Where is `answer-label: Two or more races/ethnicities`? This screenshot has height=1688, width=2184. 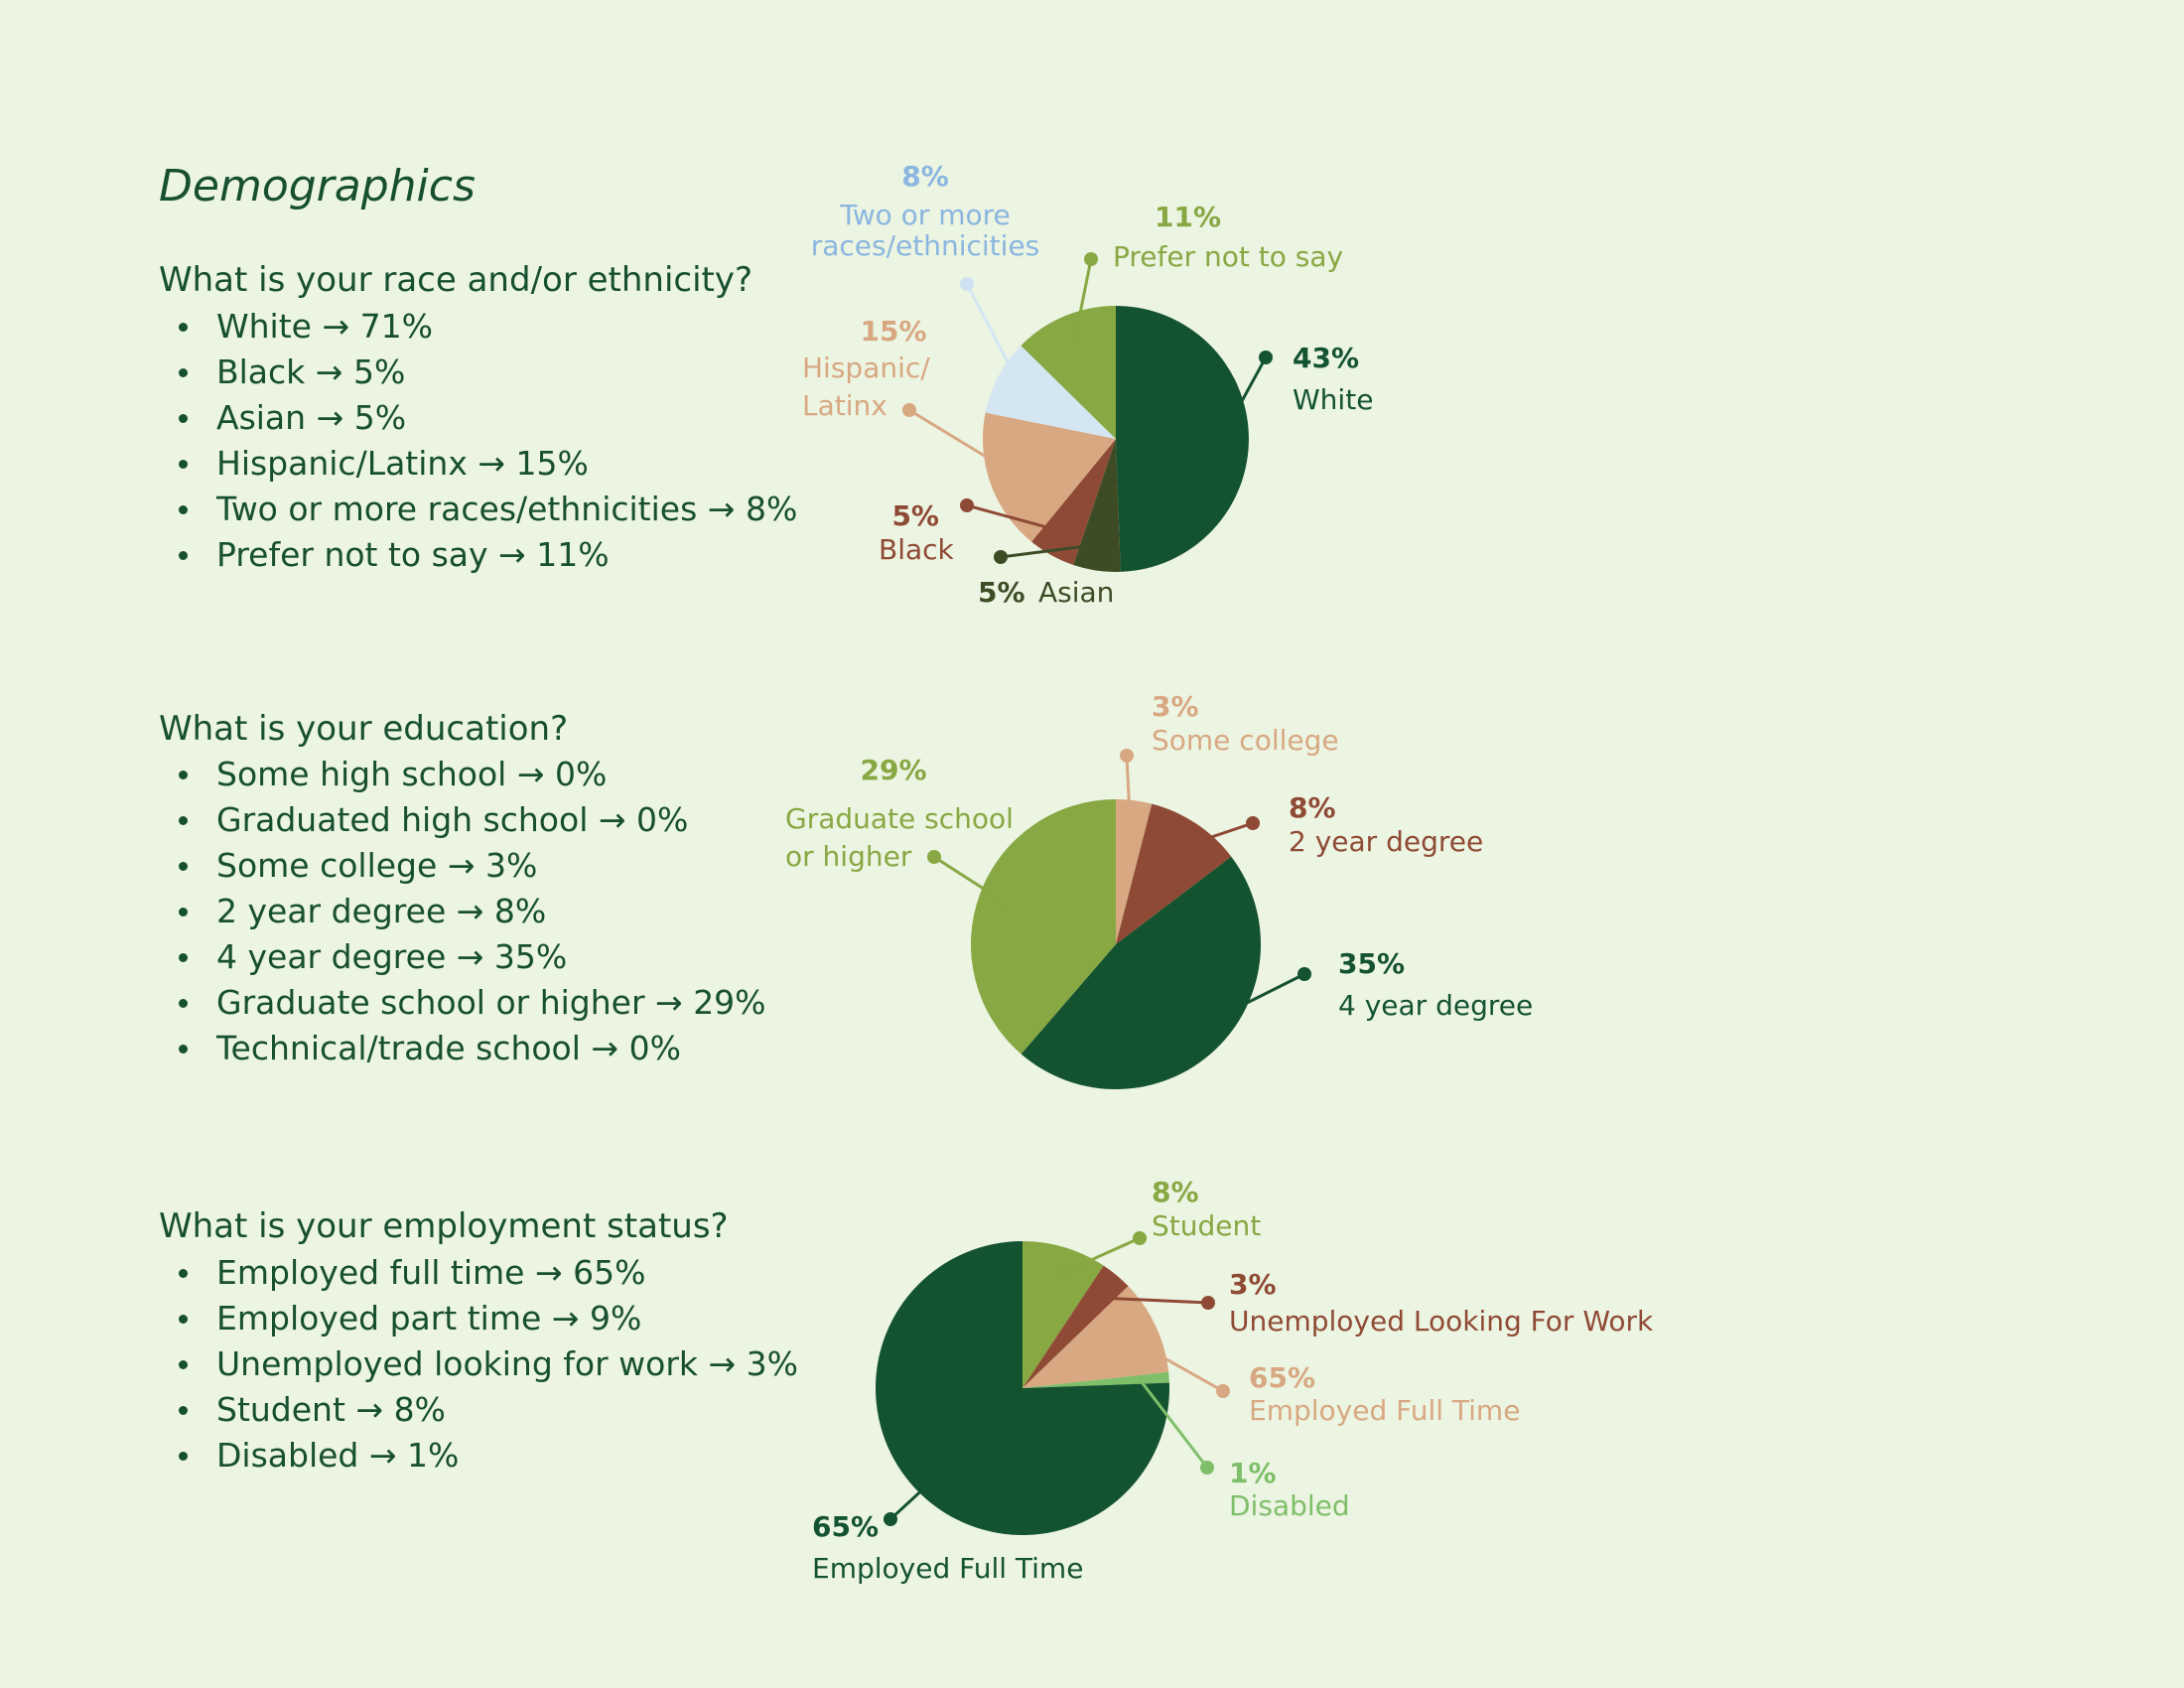 answer-label: Two or more races/ethnicities is located at coordinates (457, 509).